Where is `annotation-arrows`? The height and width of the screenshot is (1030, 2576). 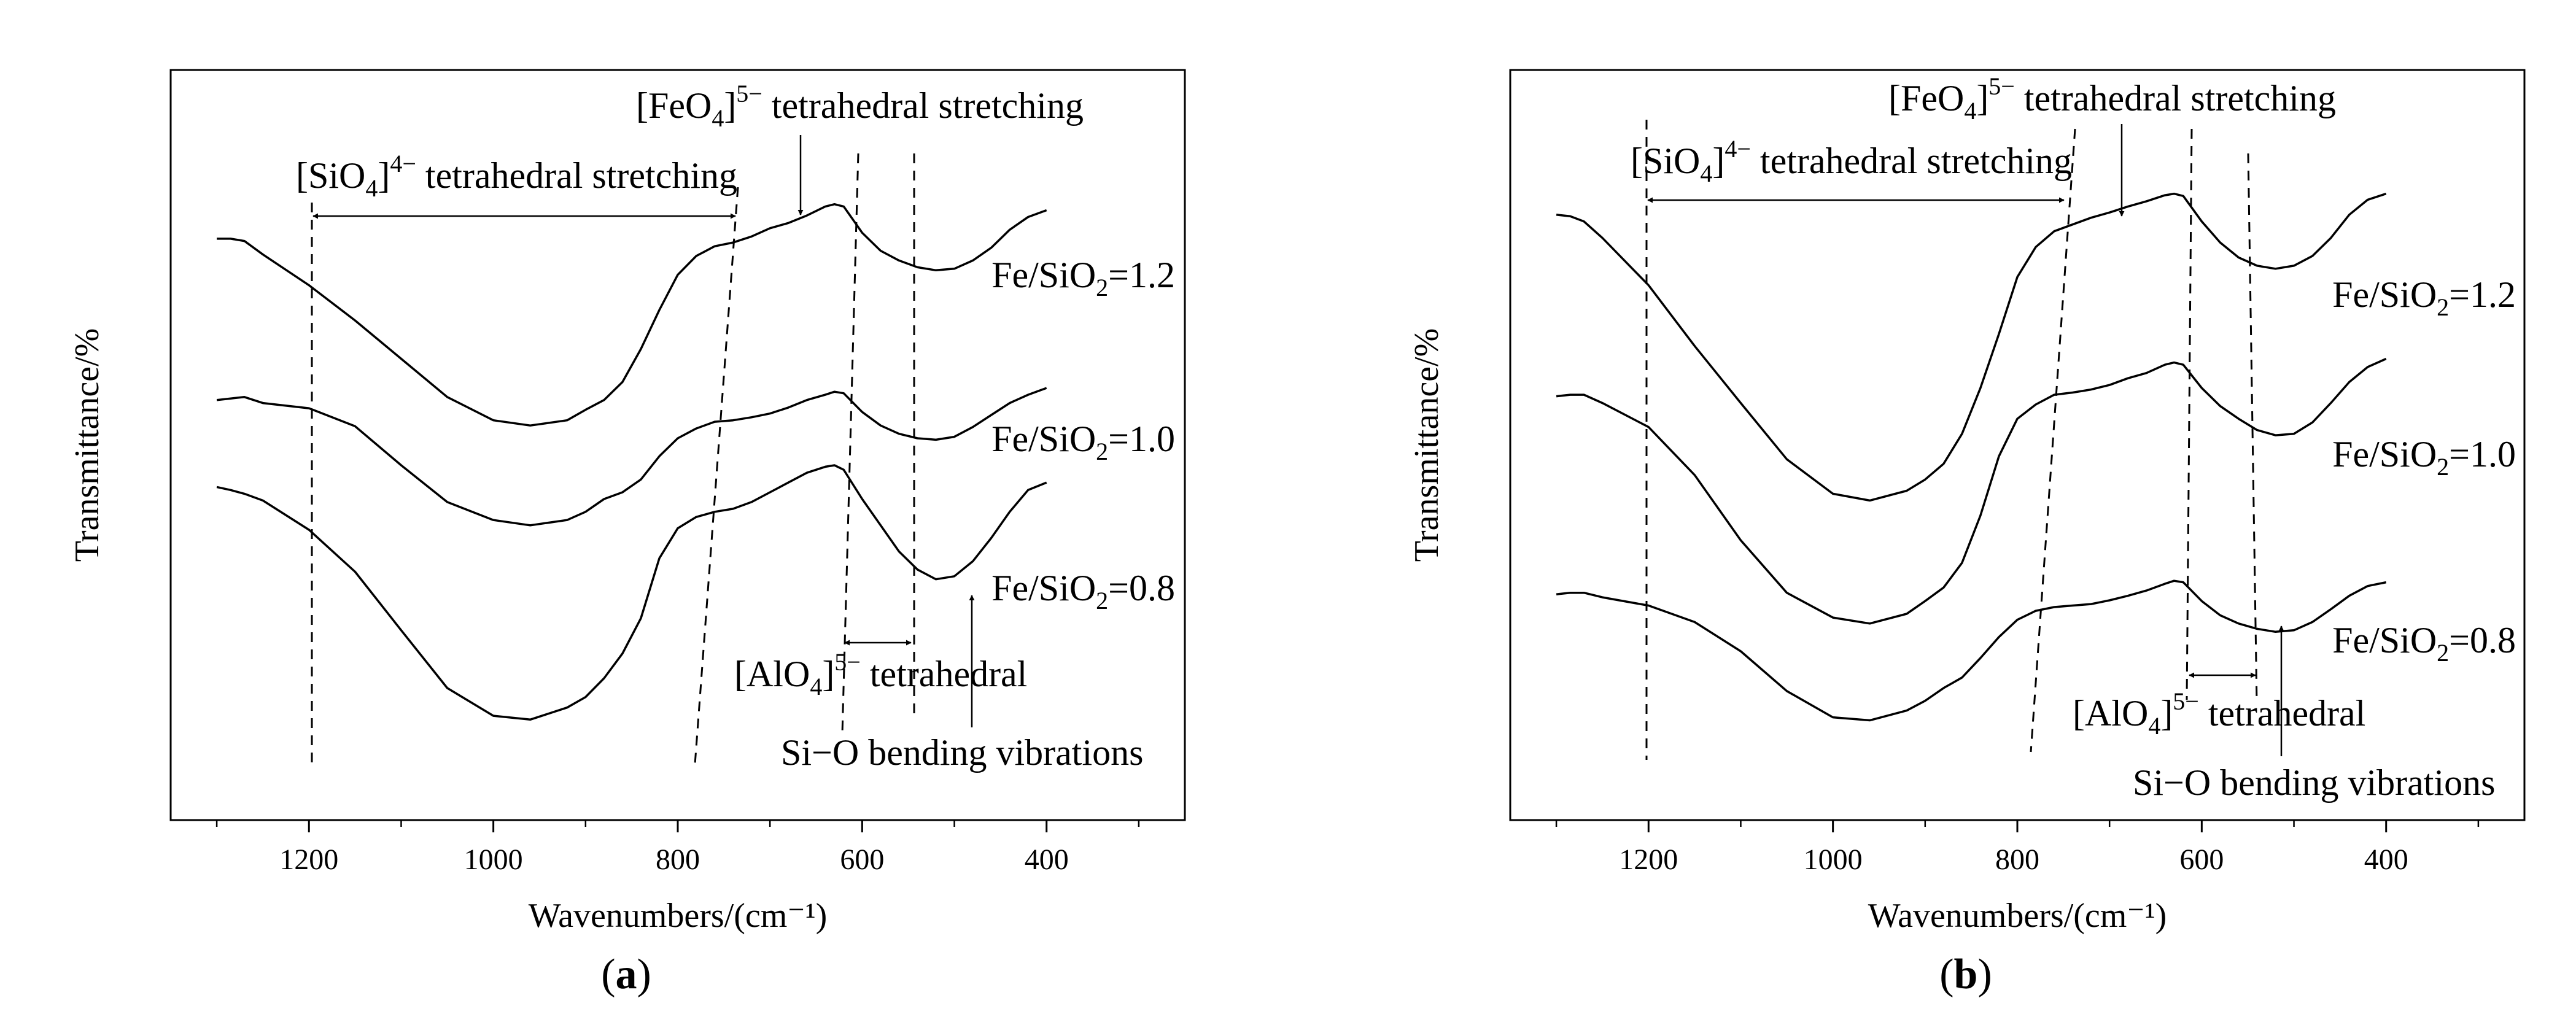
annotation-arrows is located at coordinates (643, 431).